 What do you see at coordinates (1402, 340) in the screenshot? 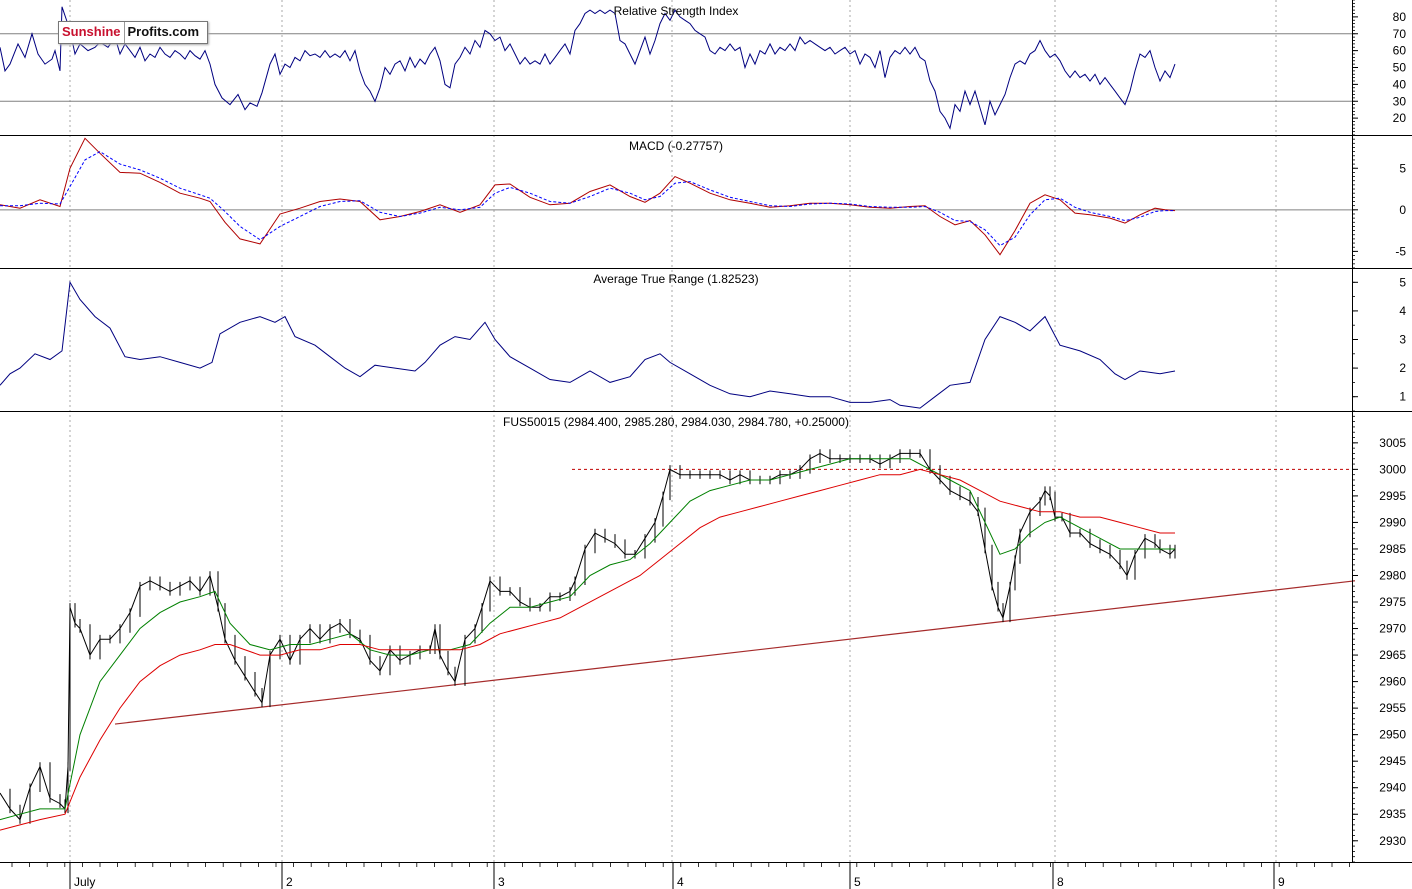
I see `atr-y-tick-label: 3` at bounding box center [1402, 340].